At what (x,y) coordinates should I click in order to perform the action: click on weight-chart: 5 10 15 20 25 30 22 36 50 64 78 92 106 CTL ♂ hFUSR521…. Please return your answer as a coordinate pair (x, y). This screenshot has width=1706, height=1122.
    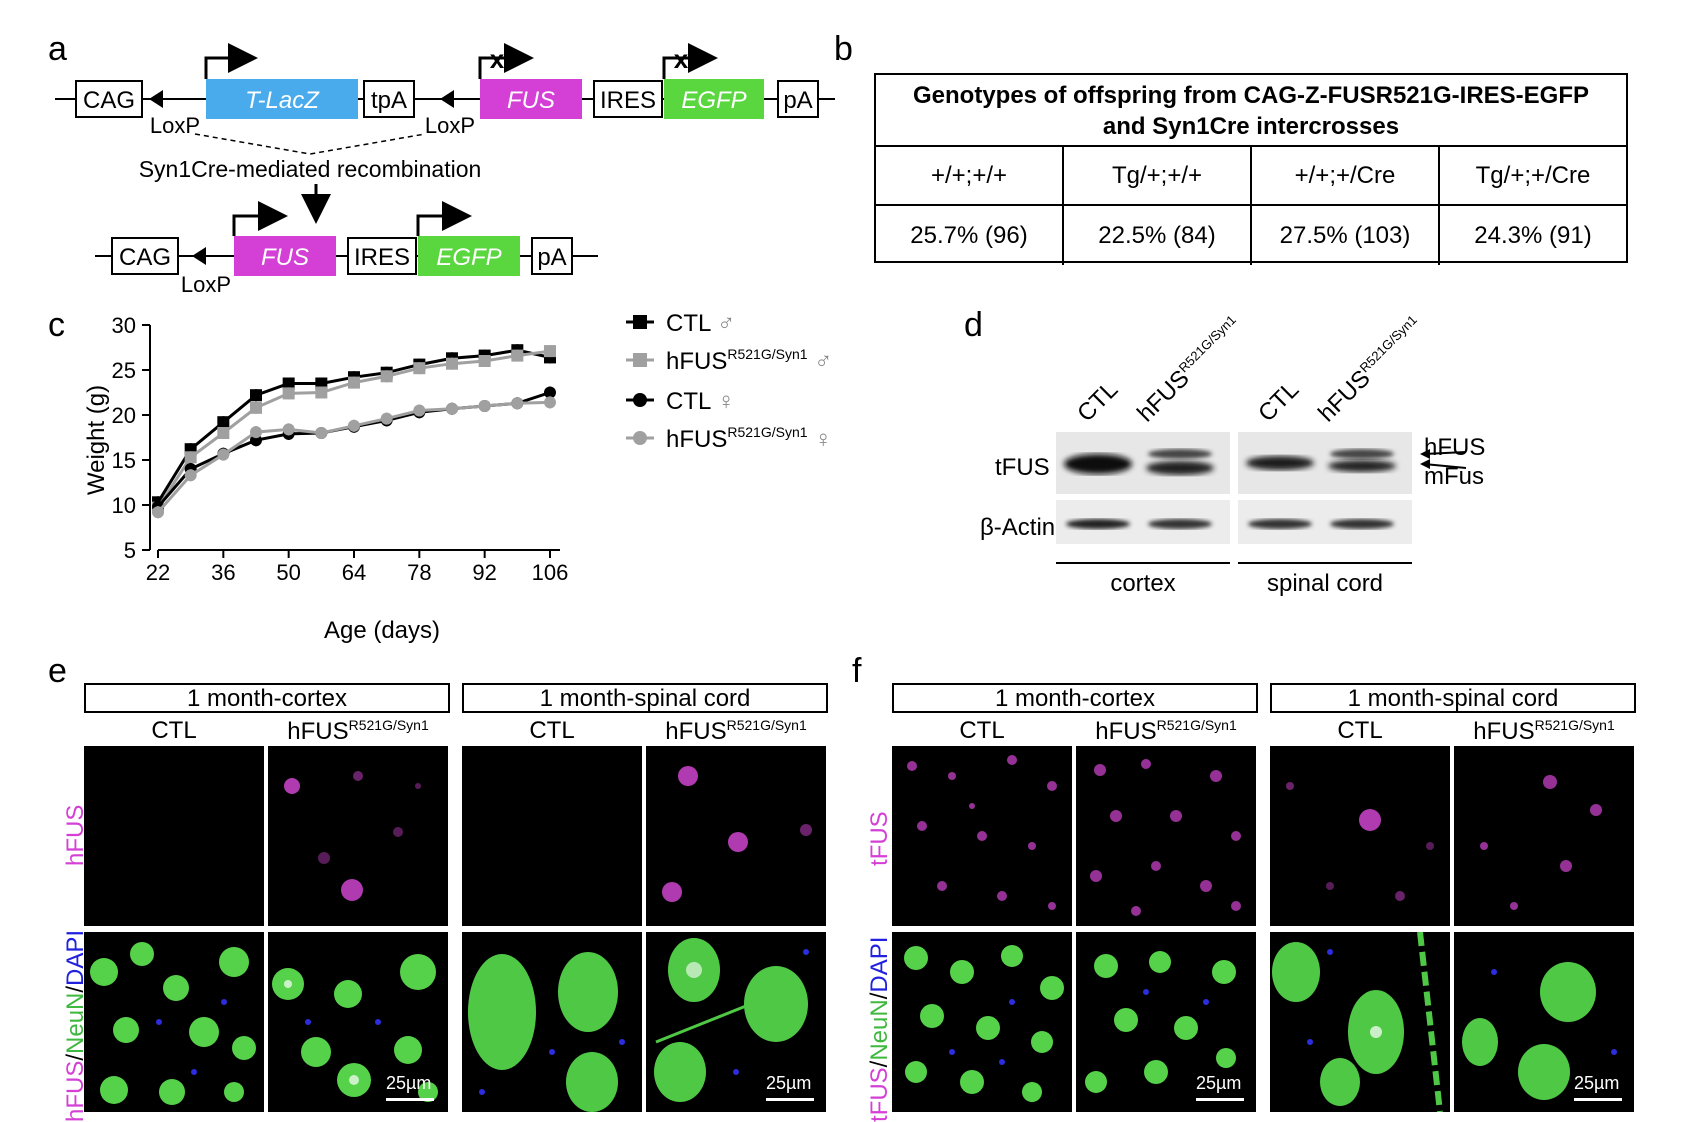
    Looking at the image, I should click on (457, 477).